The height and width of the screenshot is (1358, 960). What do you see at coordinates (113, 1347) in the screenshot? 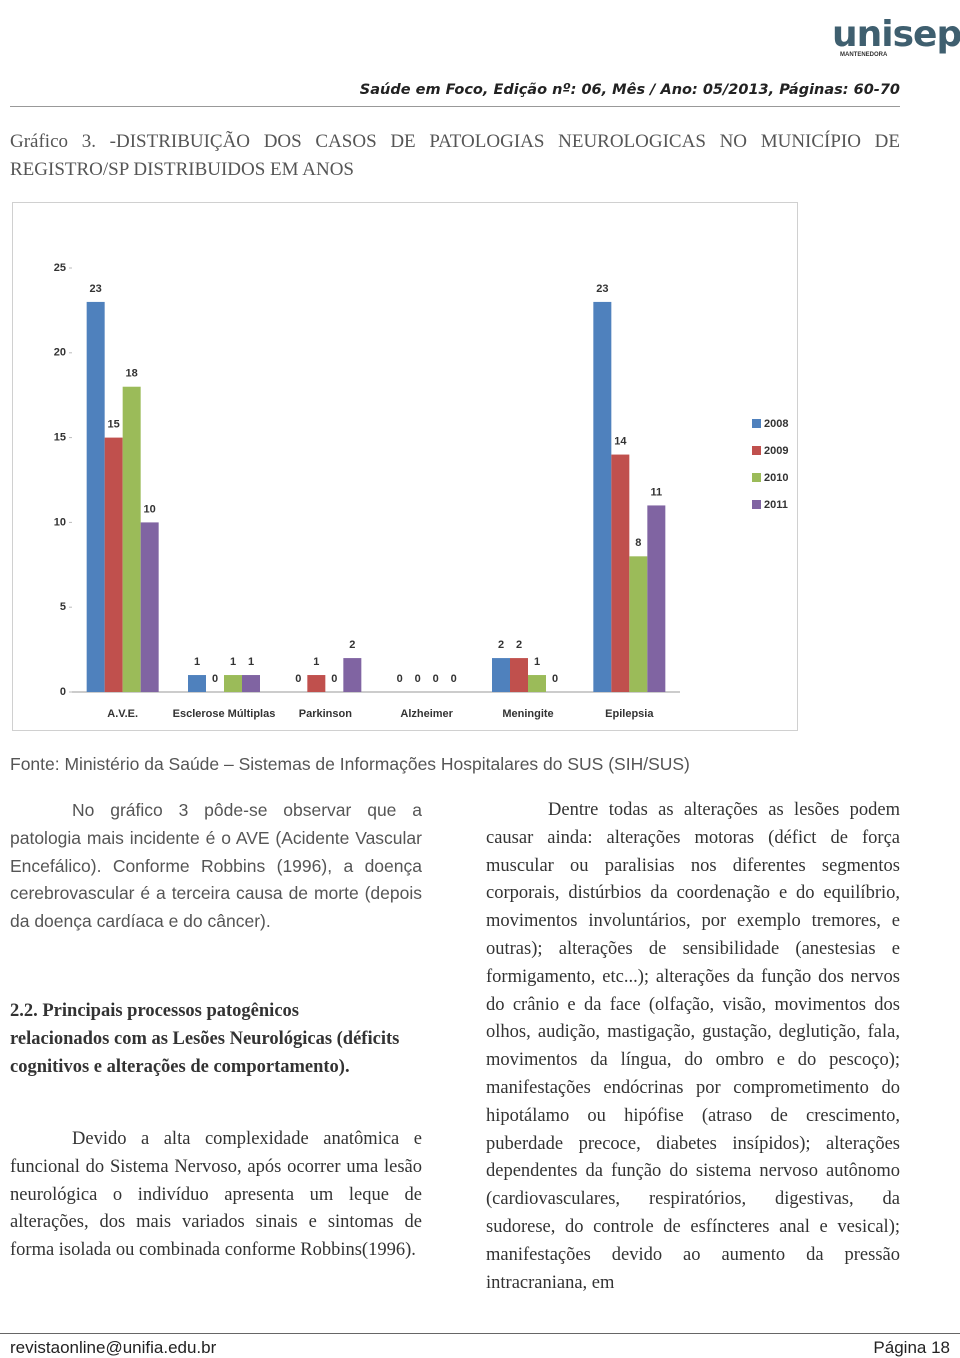
I see `footer-email: revistaonline@unifia.edu.br` at bounding box center [113, 1347].